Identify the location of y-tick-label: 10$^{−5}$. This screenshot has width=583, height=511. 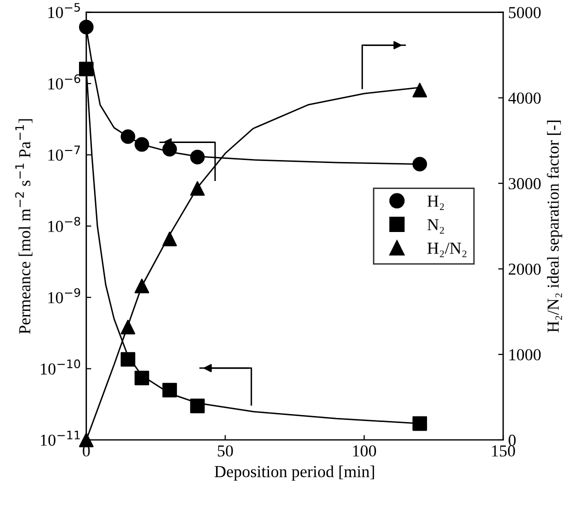
(64, 10).